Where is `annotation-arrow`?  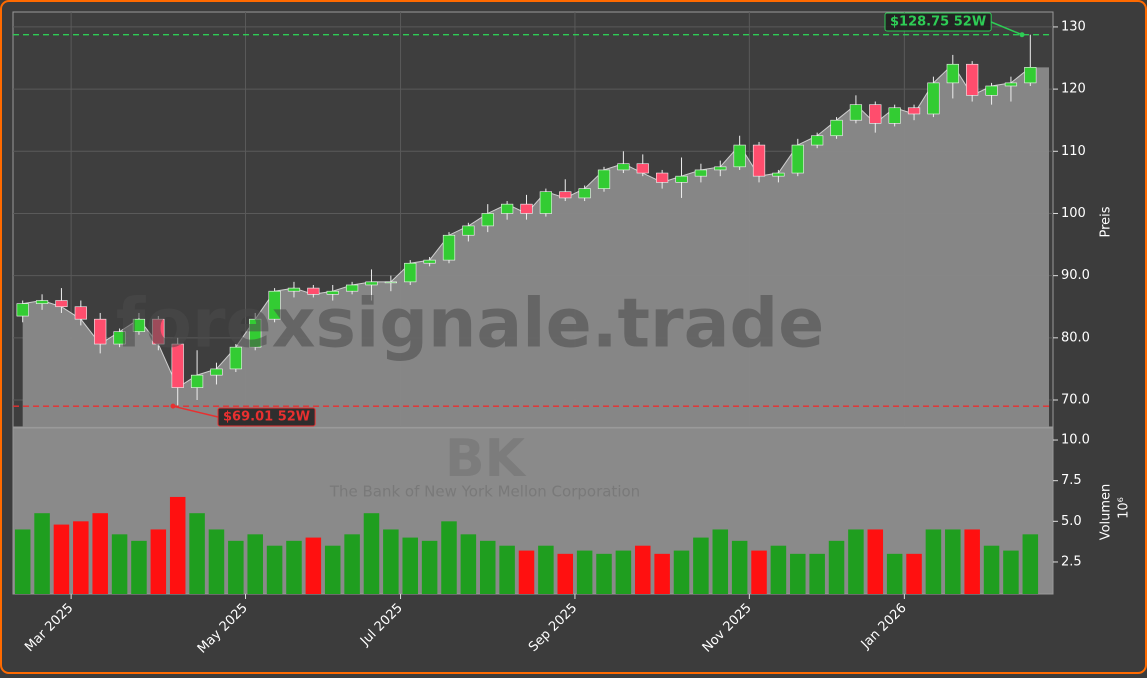
annotation-arrow is located at coordinates (1006, 28).